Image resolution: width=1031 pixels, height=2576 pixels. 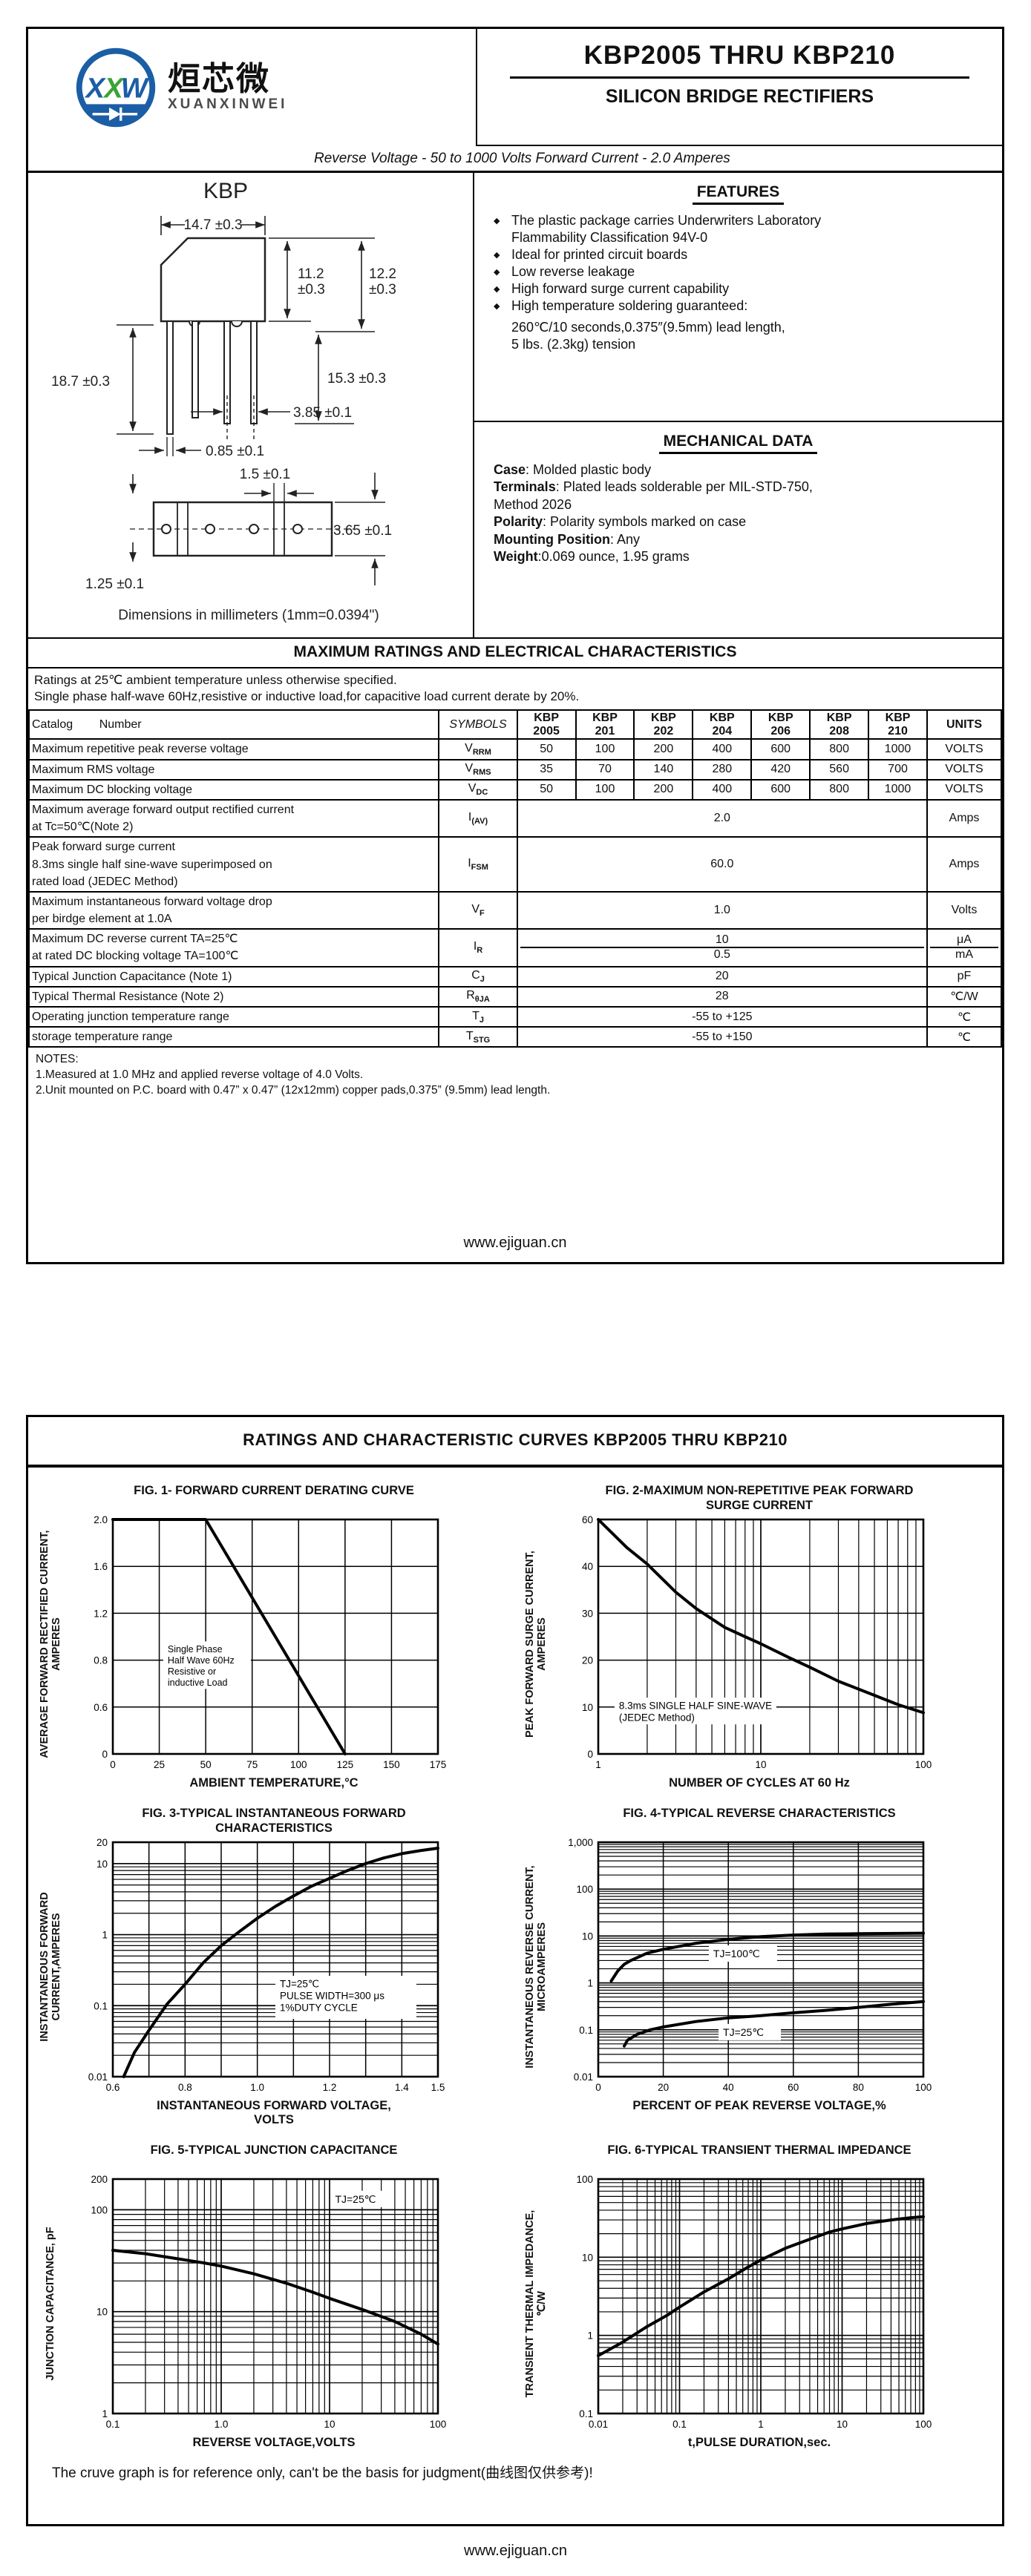 I want to click on rating-value: 1.0, so click(x=722, y=910).